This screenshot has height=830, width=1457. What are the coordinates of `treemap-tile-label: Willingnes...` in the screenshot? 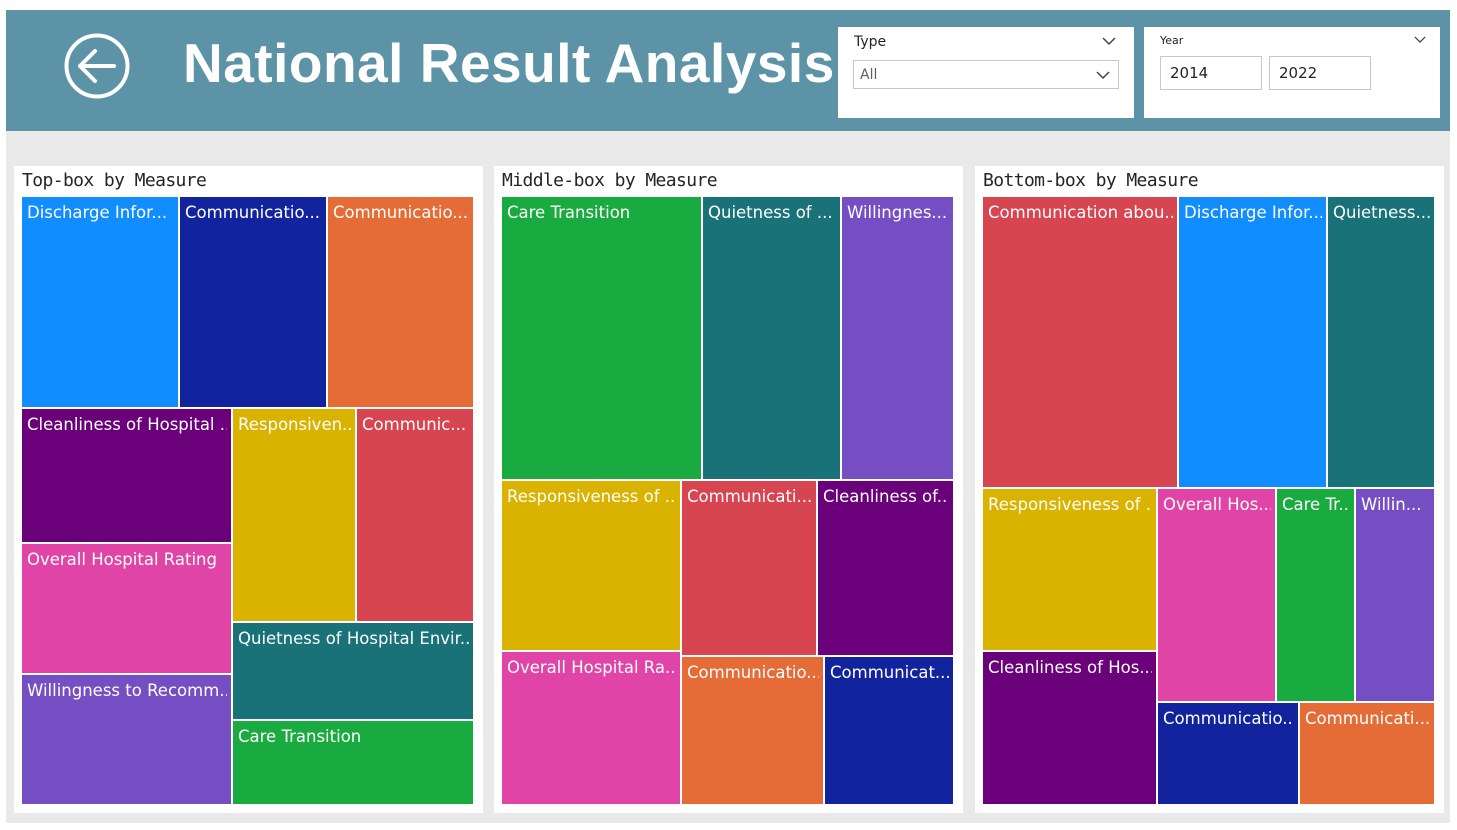 It's located at (897, 212).